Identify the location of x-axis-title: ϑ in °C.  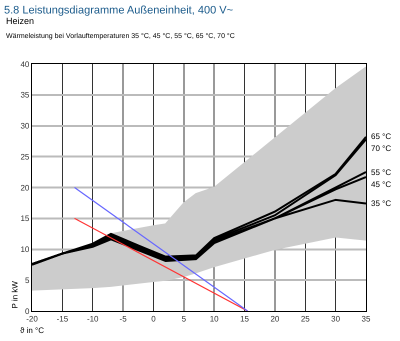
(32, 330).